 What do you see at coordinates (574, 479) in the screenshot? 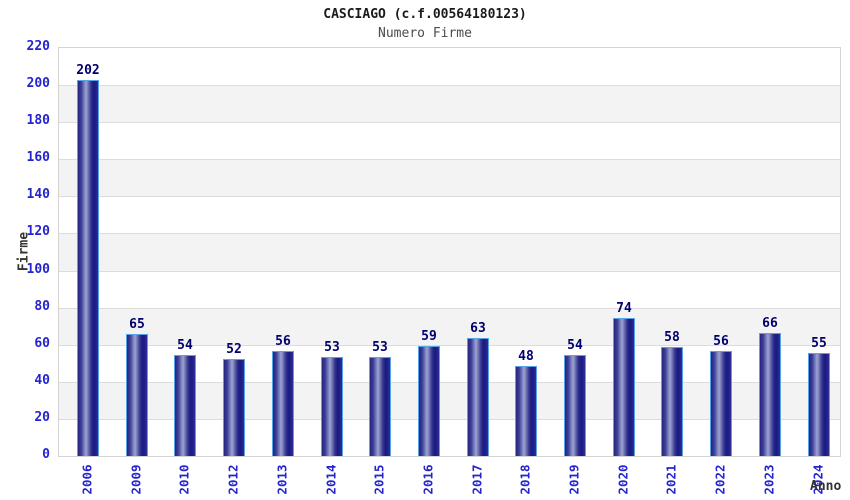
I see `x-tick-label-2019: 2019` at bounding box center [574, 479].